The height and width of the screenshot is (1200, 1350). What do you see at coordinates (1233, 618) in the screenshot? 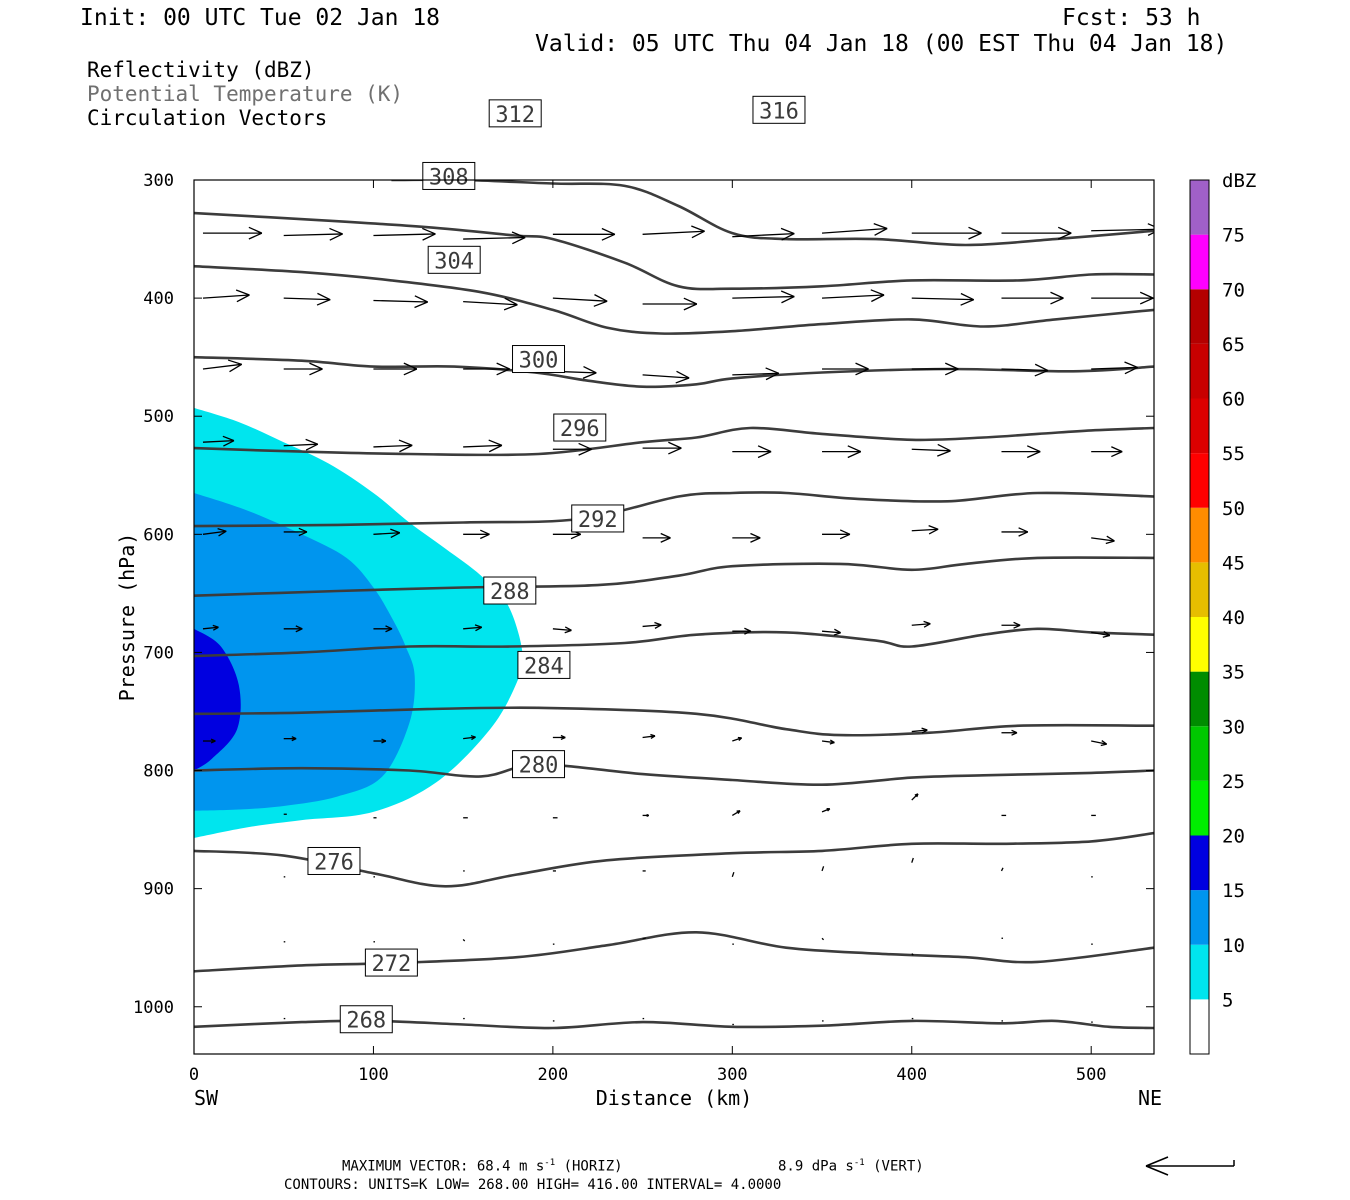
I see `colorbar-label: 40` at bounding box center [1233, 618].